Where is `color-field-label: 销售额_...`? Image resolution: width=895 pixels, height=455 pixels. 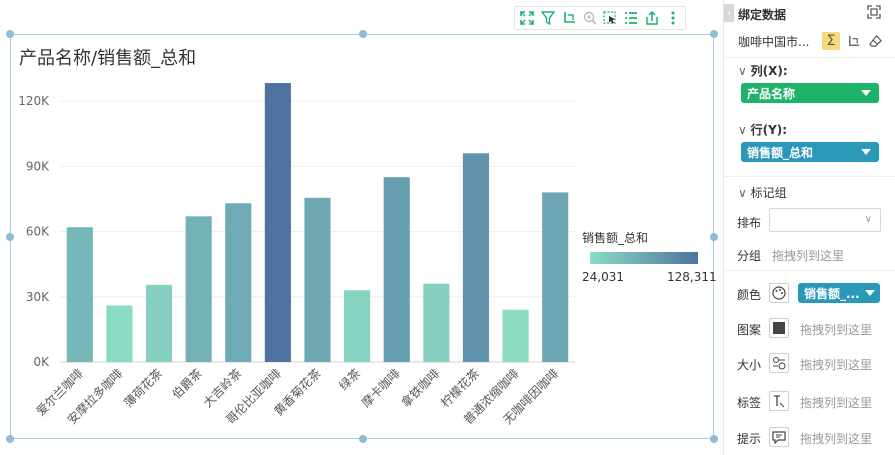 color-field-label: 销售额_... is located at coordinates (832, 293).